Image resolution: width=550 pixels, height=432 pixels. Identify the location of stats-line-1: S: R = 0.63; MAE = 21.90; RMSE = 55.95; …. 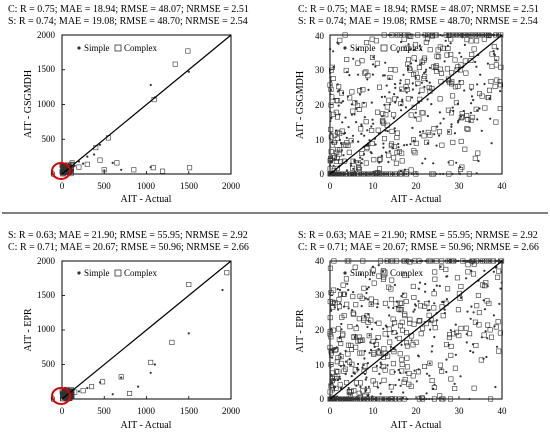
(418, 235).